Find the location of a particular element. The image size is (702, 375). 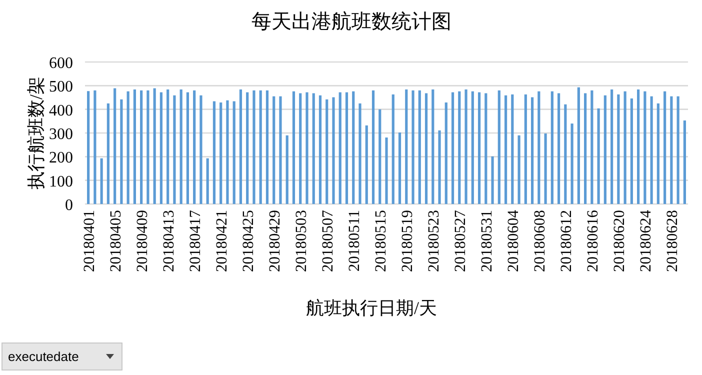

x-tick-label: 20180401 is located at coordinates (89, 241).